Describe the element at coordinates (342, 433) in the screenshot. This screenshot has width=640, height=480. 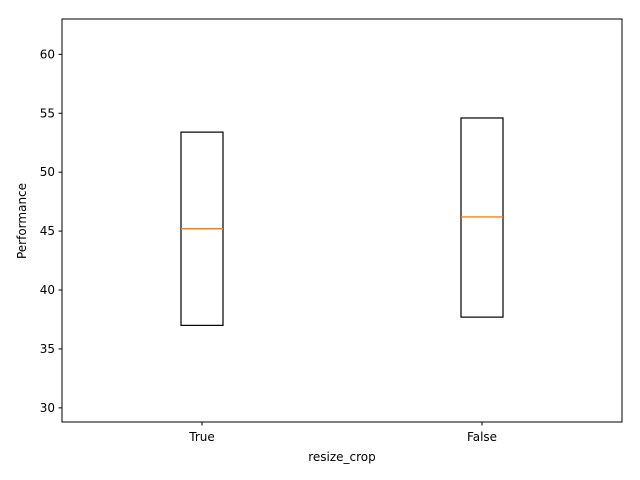
I see `x-axis: True False` at that location.